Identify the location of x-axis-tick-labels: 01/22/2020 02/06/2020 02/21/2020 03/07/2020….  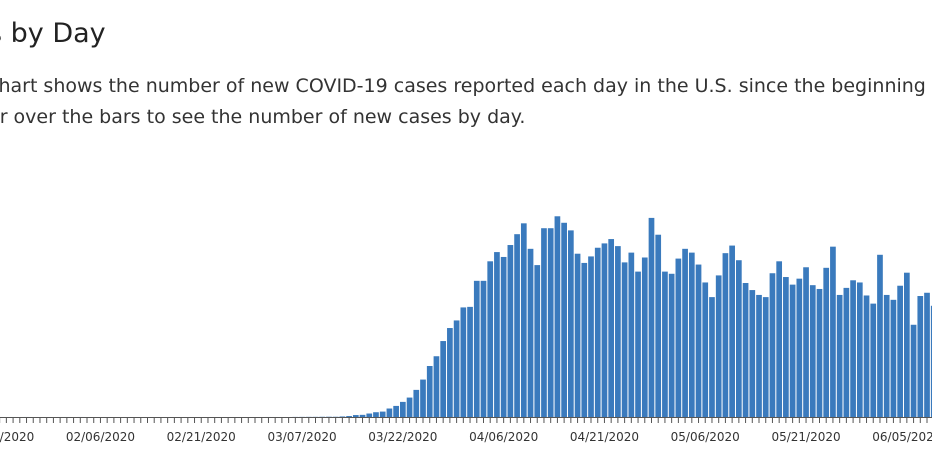
(466, 437).